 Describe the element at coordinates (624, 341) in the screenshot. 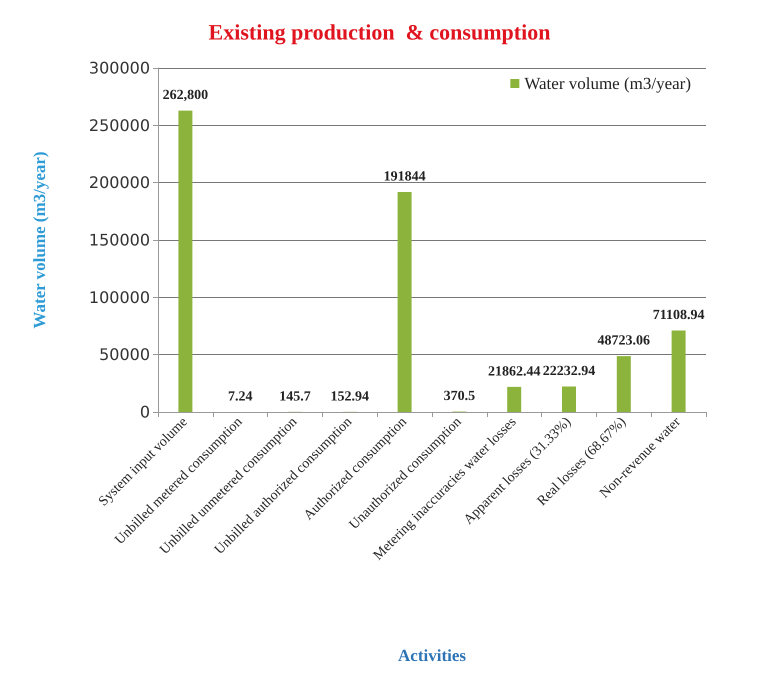

I see `data-label: 48723.06` at that location.